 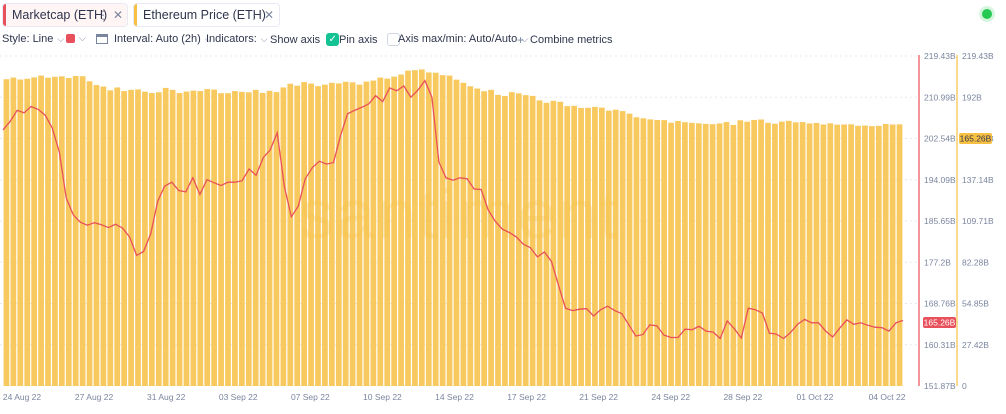 What do you see at coordinates (975, 262) in the screenshot?
I see `right-tick-label: 82.28B` at bounding box center [975, 262].